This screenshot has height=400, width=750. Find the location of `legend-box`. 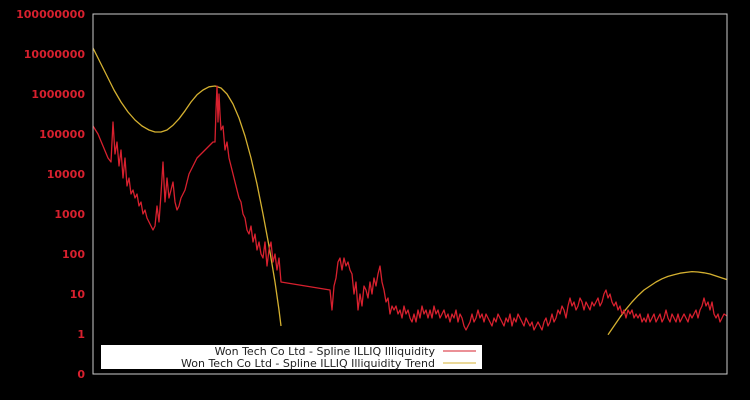

legend-box is located at coordinates (291, 357).